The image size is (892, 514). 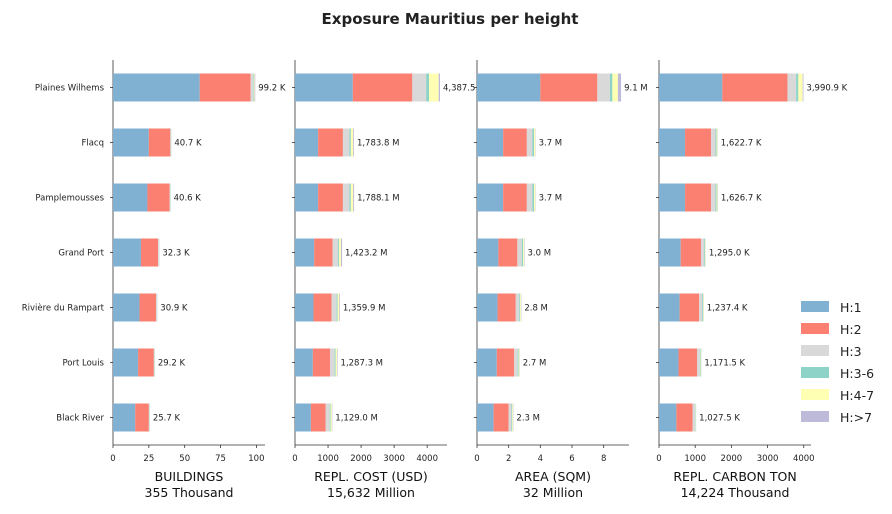 I want to click on category-label: Pamplemousses, so click(x=69, y=199).